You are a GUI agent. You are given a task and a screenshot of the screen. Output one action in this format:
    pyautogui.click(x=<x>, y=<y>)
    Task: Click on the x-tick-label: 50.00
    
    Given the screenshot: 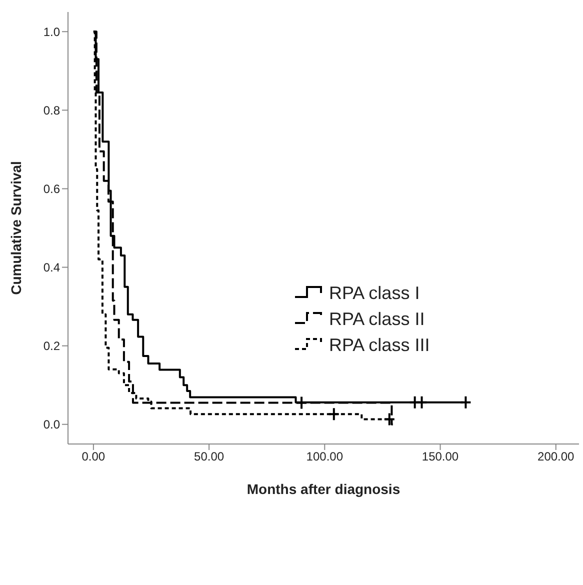 What is the action you would take?
    pyautogui.click(x=209, y=457)
    